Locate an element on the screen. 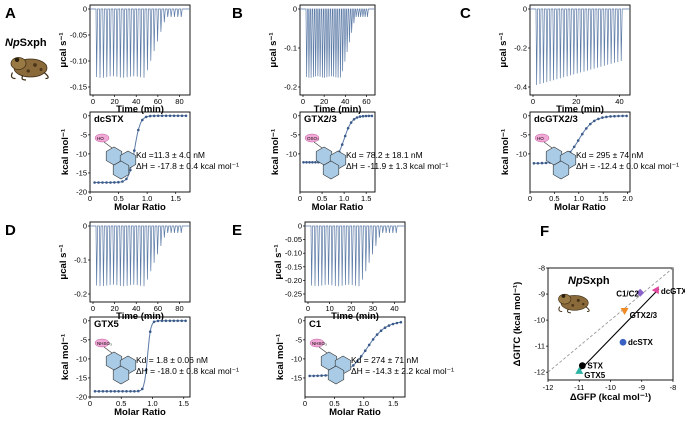 The width and height of the screenshot is (685, 424). iso-xtick-B: 1.5 is located at coordinates (366, 198).